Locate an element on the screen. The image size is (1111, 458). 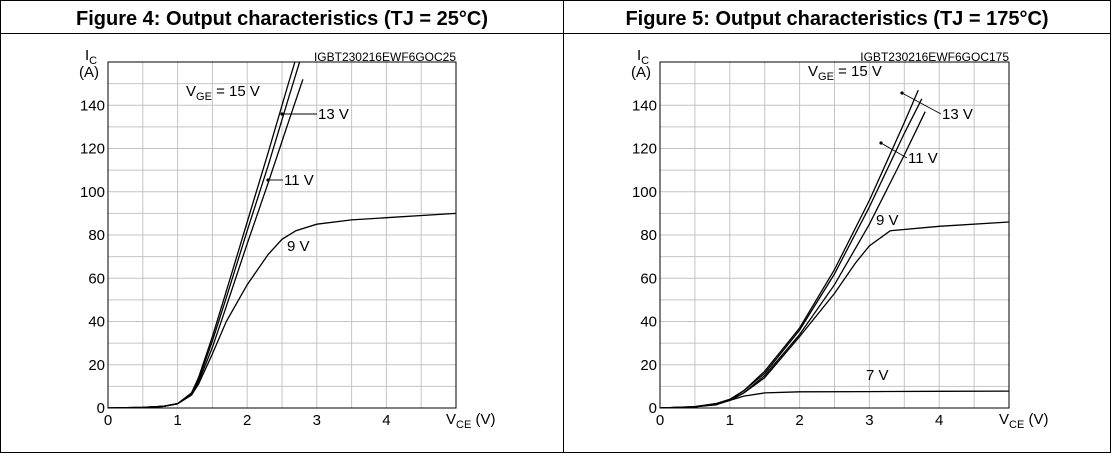
series-line-7-v is located at coordinates (834, 399).